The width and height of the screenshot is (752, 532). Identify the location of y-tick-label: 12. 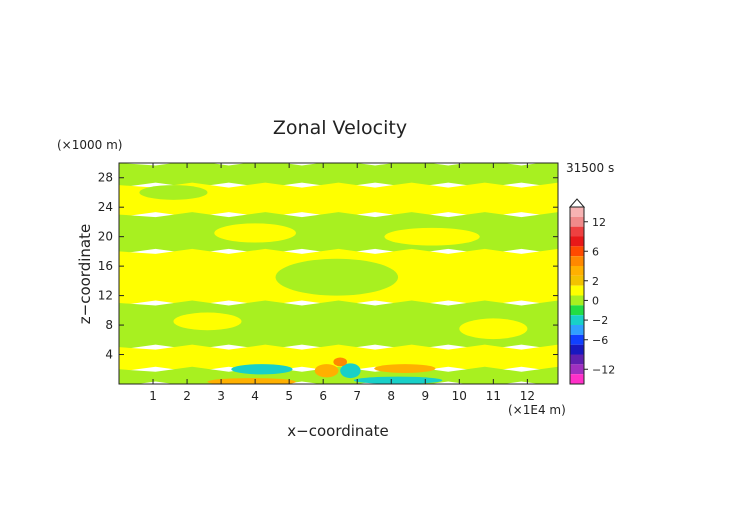
(105, 296).